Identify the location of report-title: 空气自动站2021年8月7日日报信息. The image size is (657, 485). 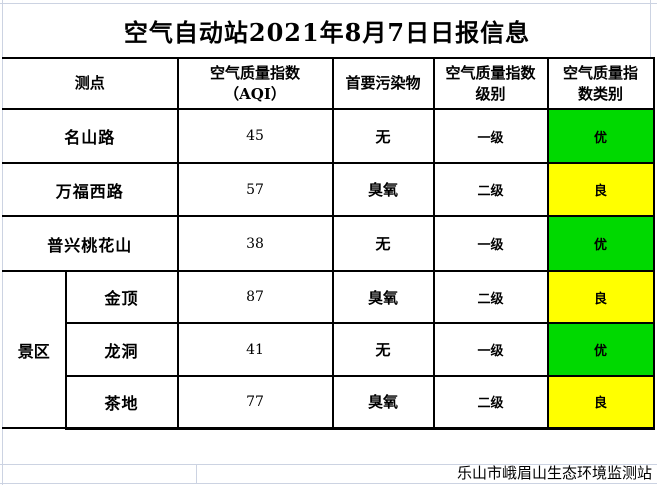
(327, 32).